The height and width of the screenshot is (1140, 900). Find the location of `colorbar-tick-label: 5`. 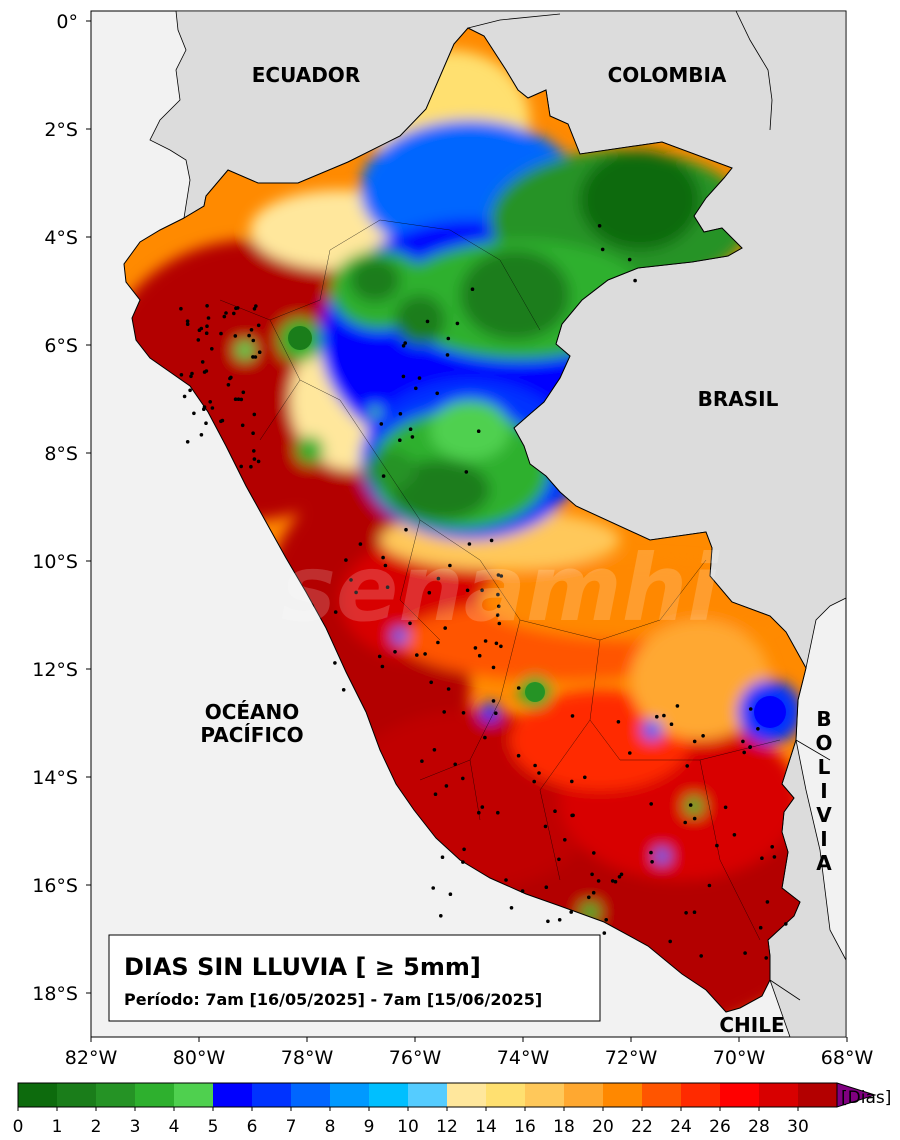

colorbar-tick-label: 5 is located at coordinates (213, 1127).